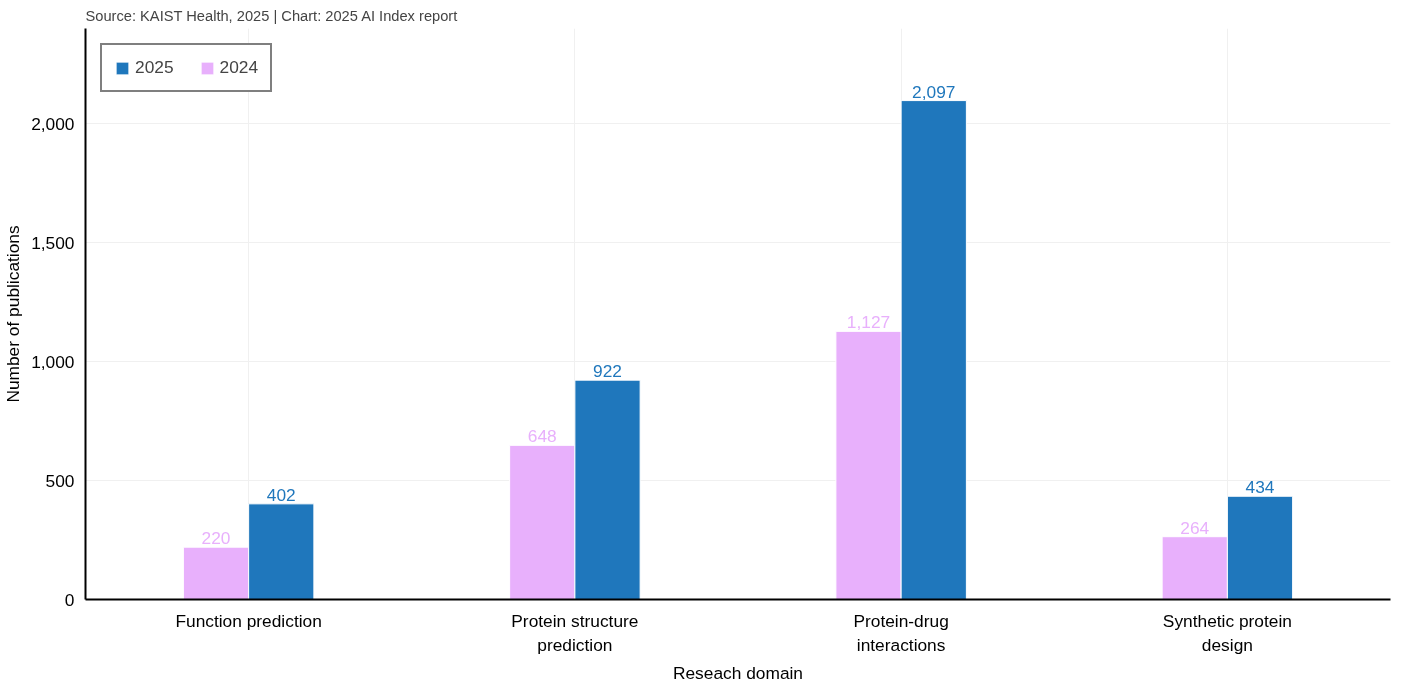 This screenshot has height=690, width=1406. I want to click on y-tick-label: 1,500, so click(53, 242).